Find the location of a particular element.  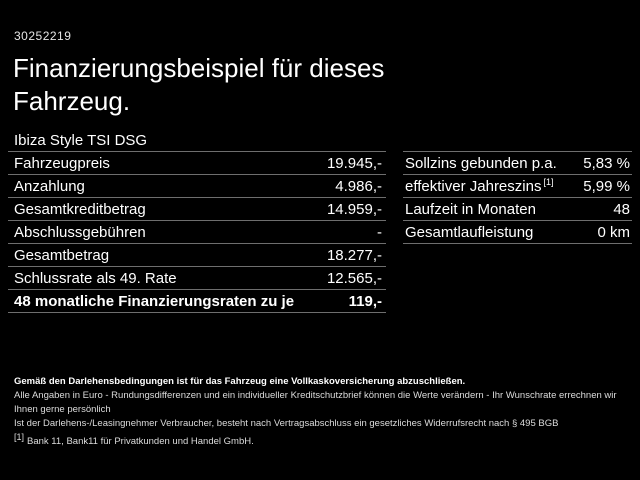

table-row: Schlussrate als 49. Rate 12.565,- is located at coordinates (197, 278).